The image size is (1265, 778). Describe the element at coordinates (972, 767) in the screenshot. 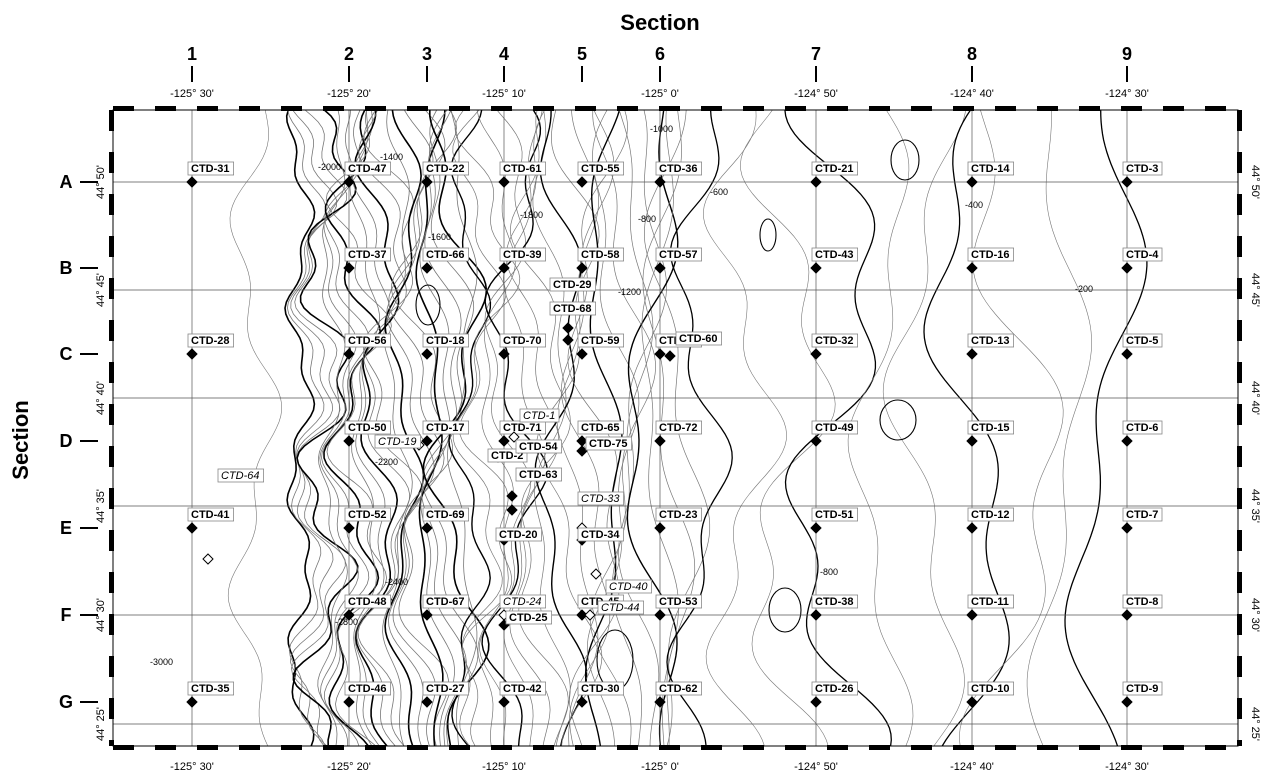

I see `longitude-label: -124° 40'` at that location.